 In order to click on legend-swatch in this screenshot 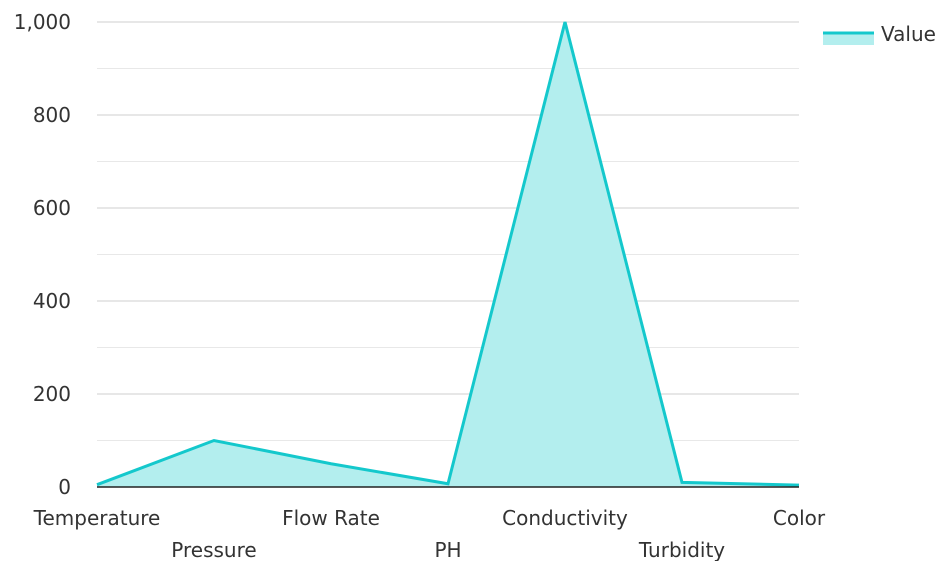, I will do `click(848, 39)`.